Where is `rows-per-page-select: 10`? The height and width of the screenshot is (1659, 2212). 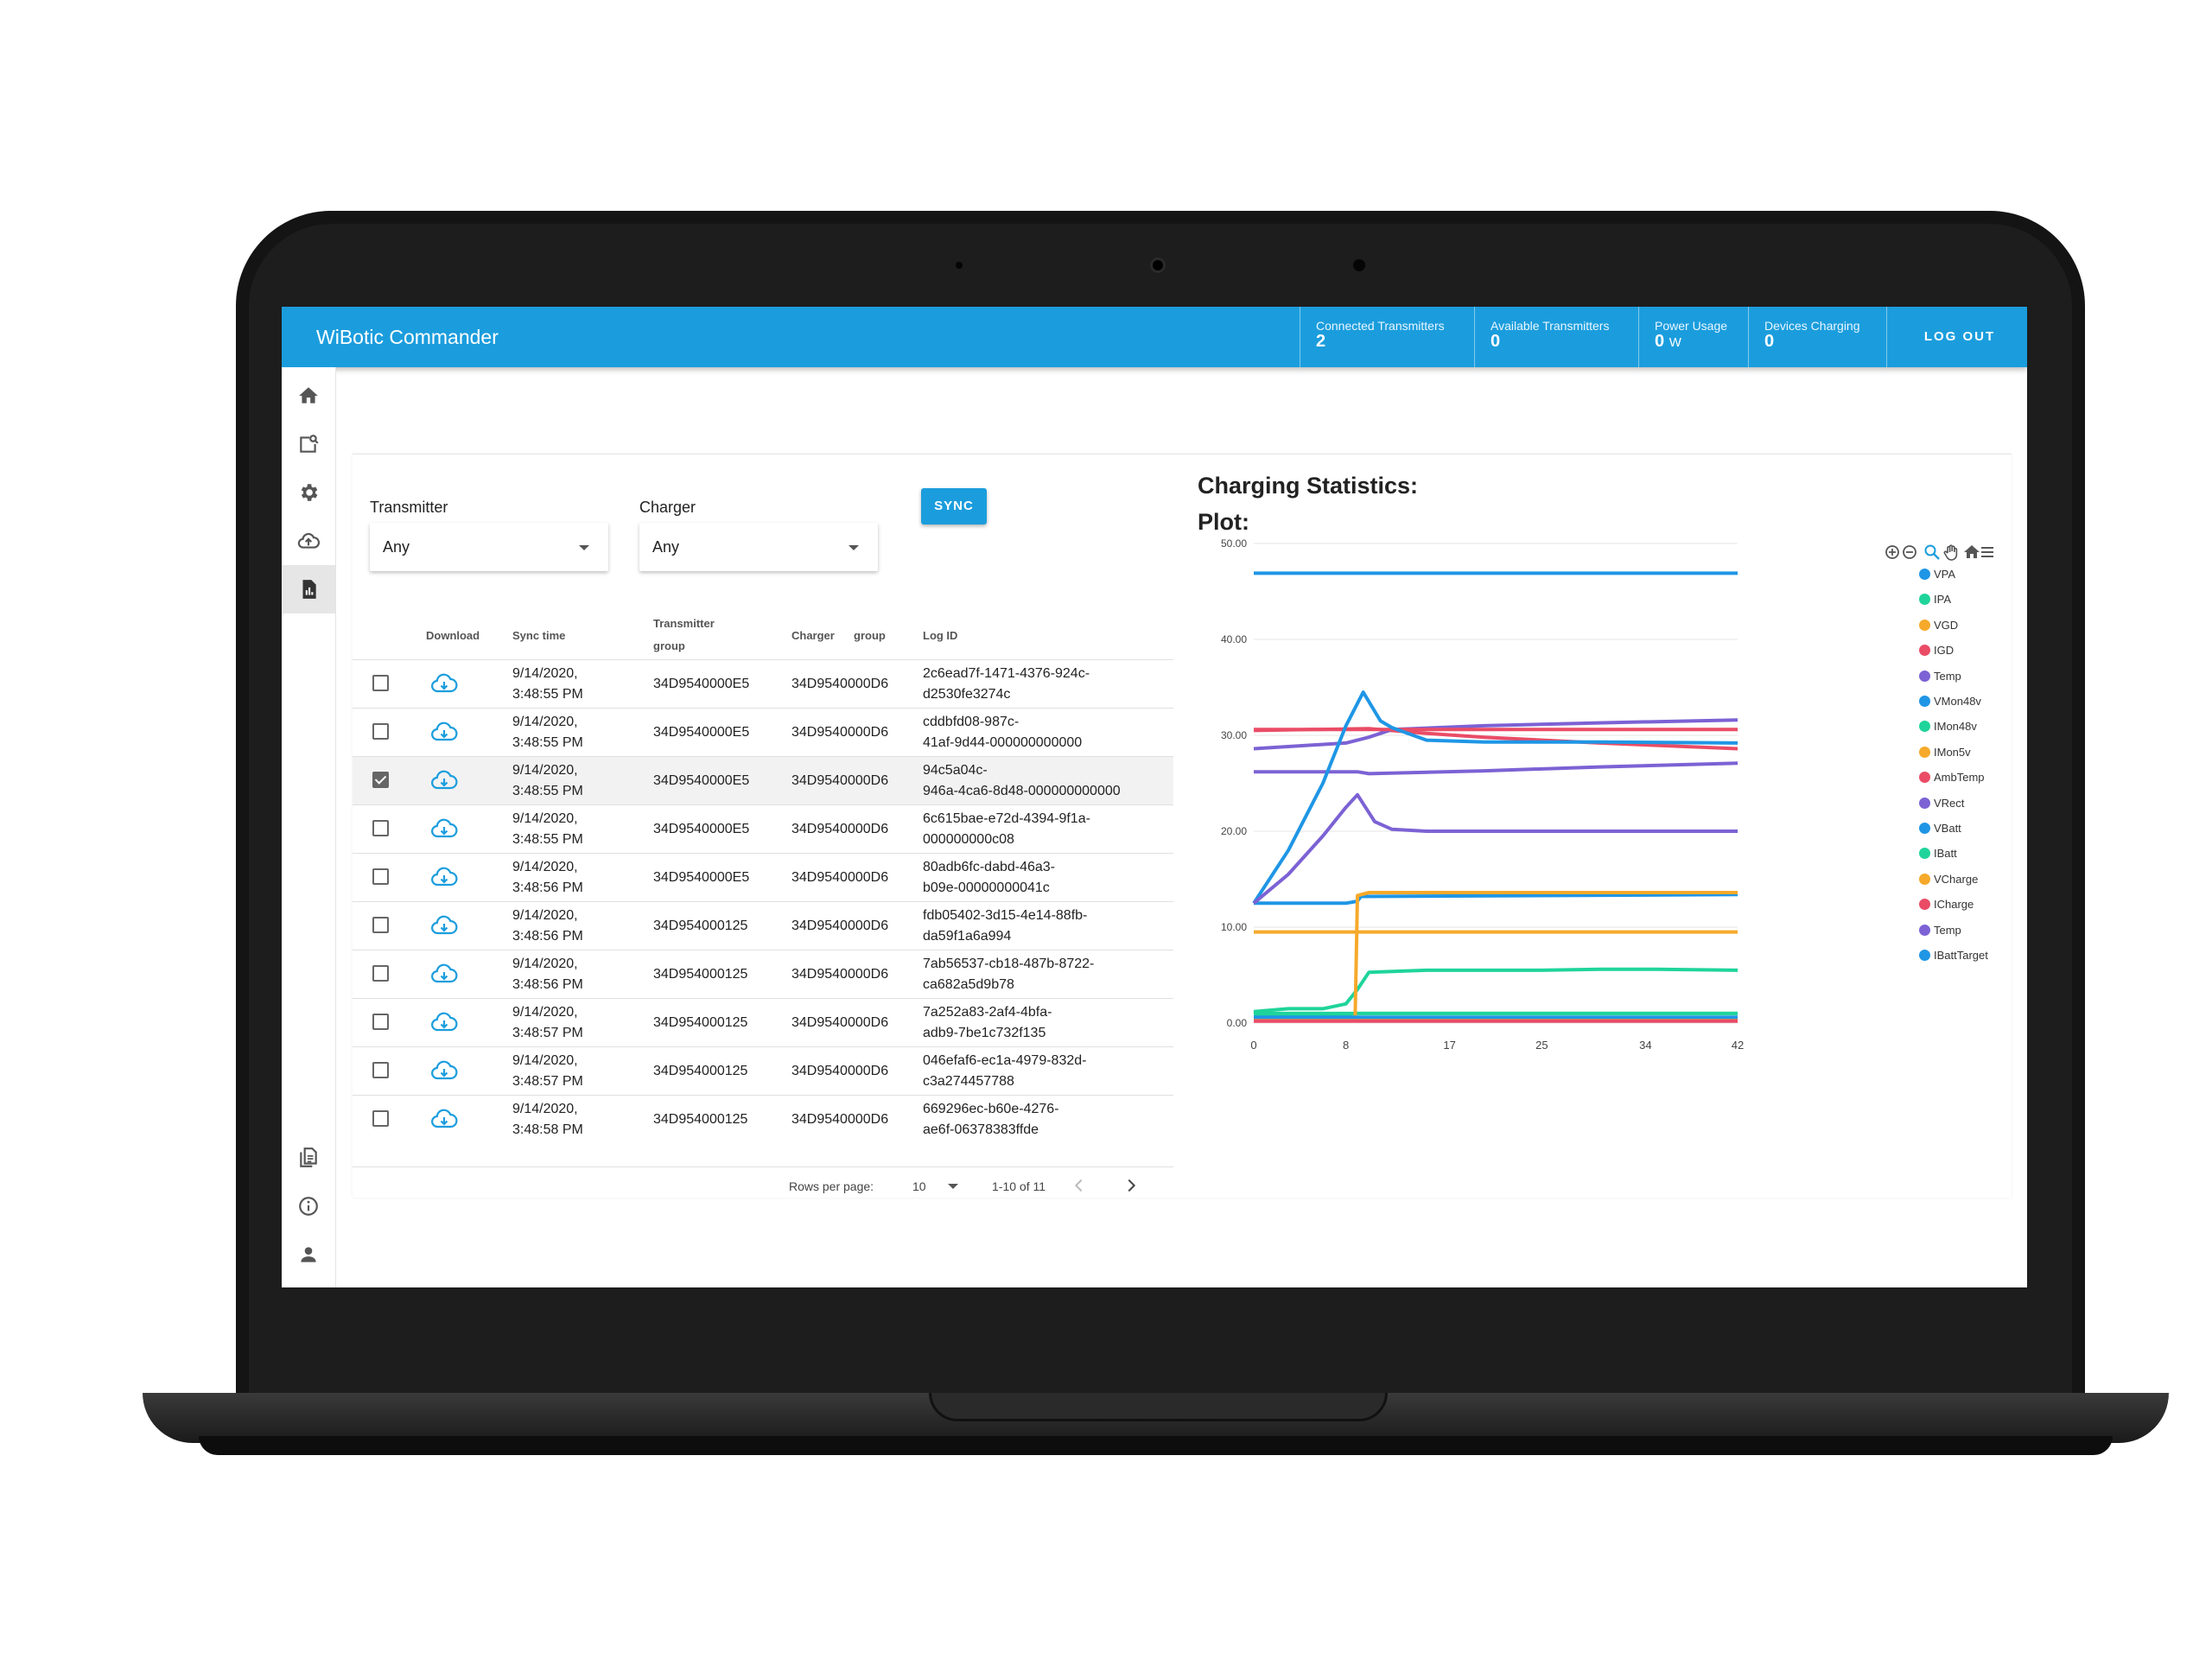
rows-per-page-select: 10 is located at coordinates (936, 1186).